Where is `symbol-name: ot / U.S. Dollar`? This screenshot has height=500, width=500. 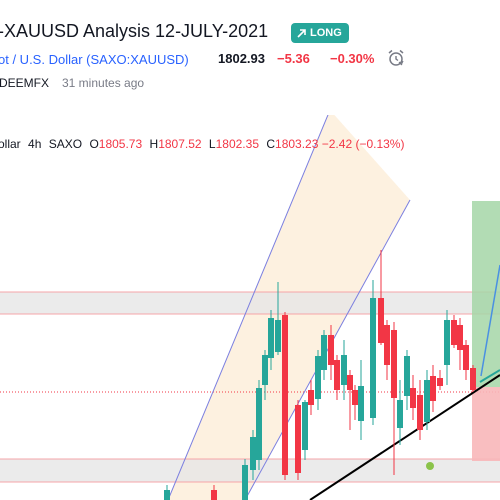
symbol-name: ot / U.S. Dollar is located at coordinates (41, 59).